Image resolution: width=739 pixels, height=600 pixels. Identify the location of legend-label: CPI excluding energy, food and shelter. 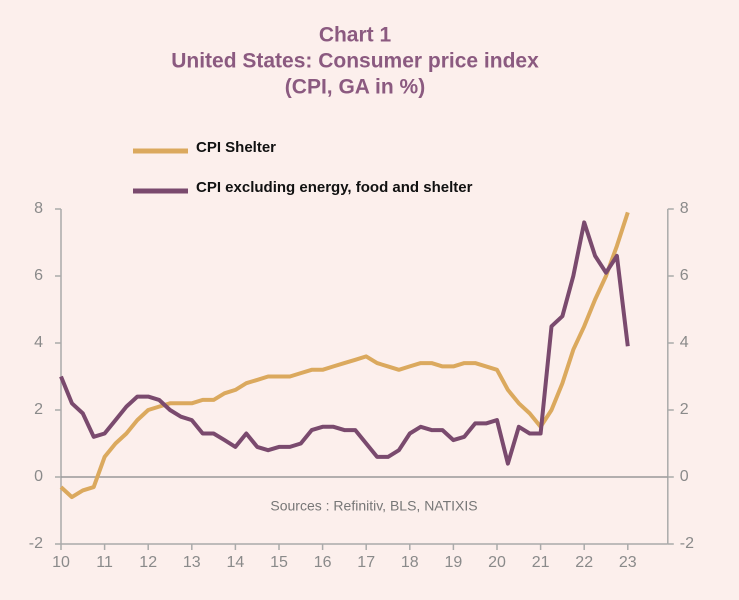
(334, 187).